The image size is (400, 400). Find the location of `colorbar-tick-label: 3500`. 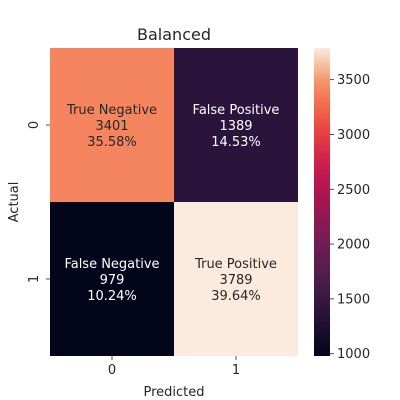

colorbar-tick-label: 3500 is located at coordinates (353, 80).